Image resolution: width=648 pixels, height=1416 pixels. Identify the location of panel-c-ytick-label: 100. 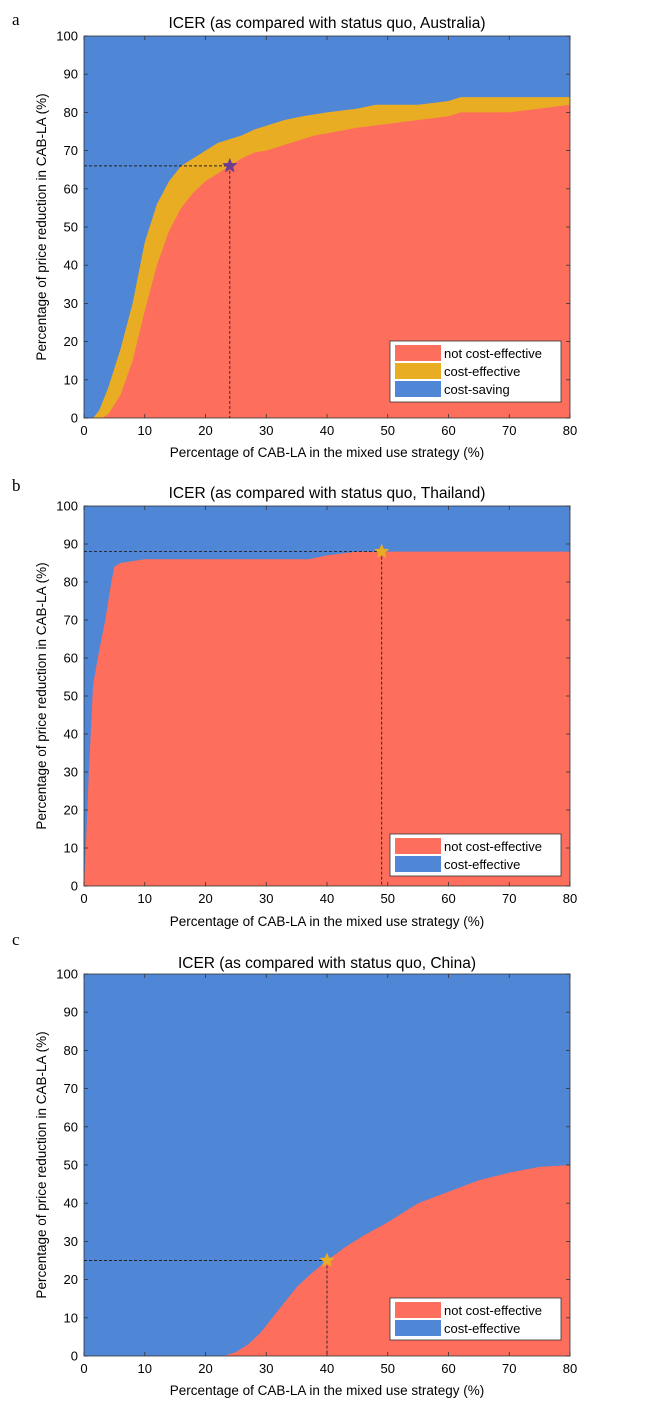
(67, 974).